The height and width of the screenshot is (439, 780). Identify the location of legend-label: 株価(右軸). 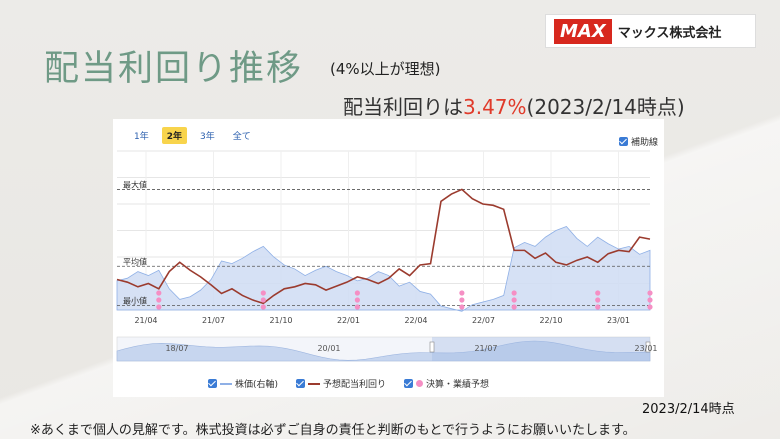
(257, 385).